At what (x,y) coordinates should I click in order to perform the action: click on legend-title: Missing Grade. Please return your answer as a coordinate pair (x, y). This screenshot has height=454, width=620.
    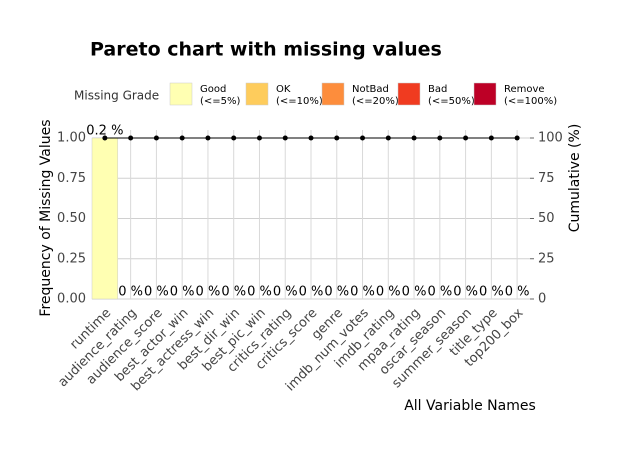
    Looking at the image, I should click on (116, 96).